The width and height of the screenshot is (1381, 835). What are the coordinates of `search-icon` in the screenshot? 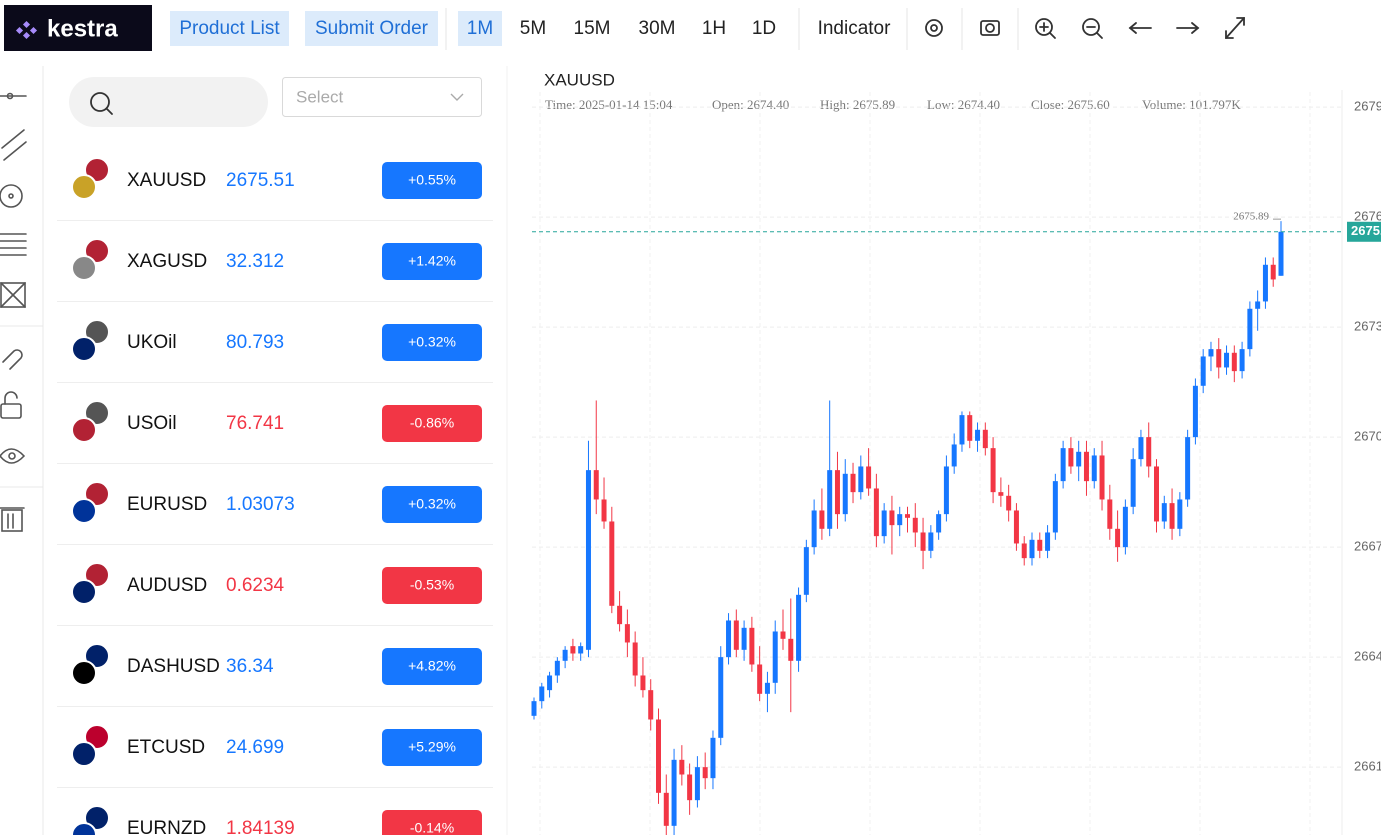 It's located at (101, 103).